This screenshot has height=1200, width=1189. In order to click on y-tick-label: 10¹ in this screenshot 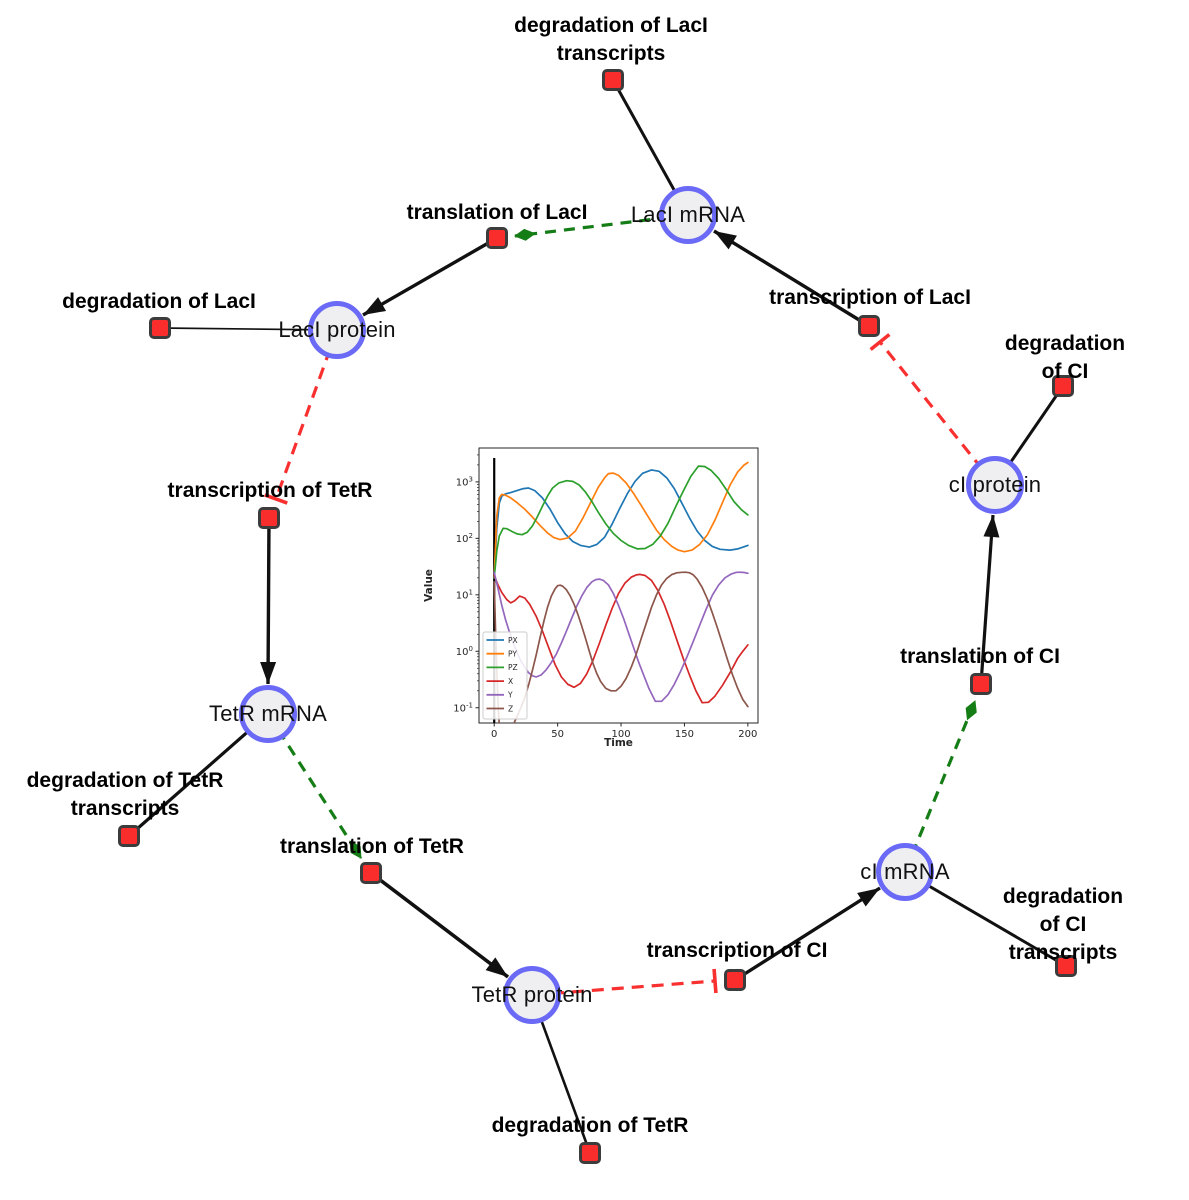, I will do `click(464, 594)`.